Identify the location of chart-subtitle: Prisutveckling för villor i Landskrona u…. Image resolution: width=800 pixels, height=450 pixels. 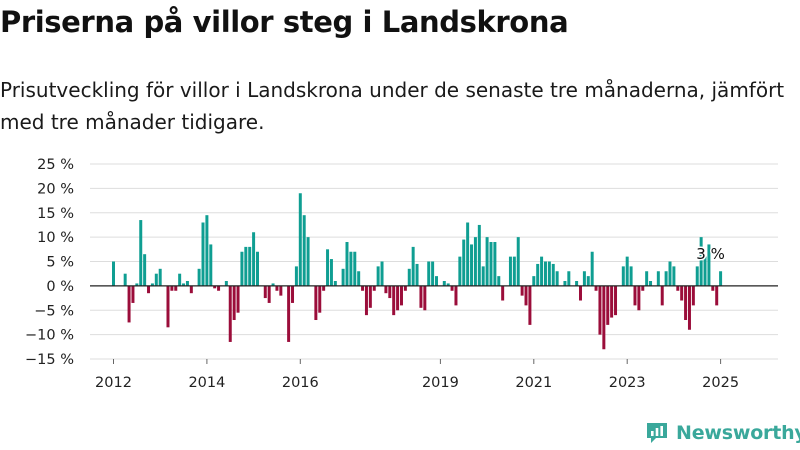
(392, 106).